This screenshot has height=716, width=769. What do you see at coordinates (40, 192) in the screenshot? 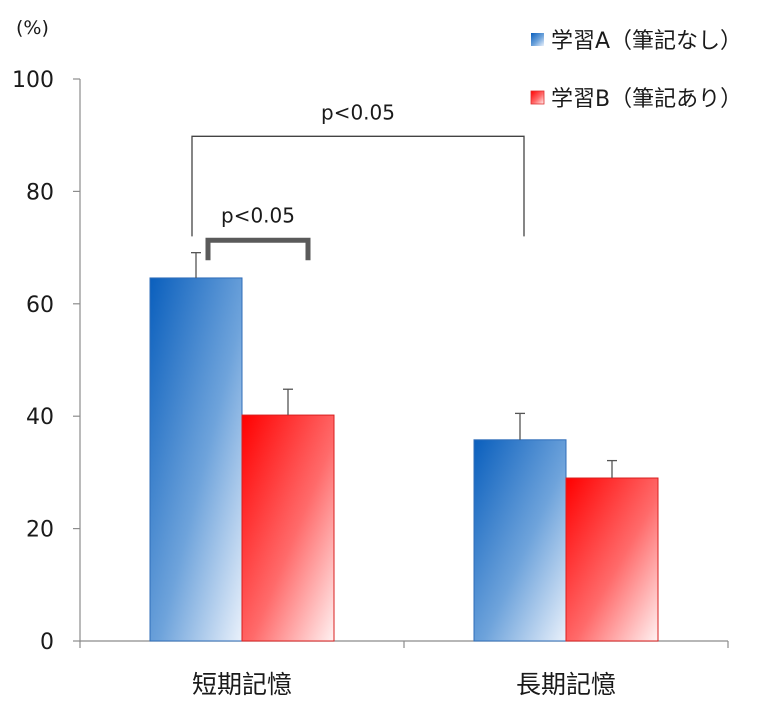
I see `y-tick-label: 80` at bounding box center [40, 192].